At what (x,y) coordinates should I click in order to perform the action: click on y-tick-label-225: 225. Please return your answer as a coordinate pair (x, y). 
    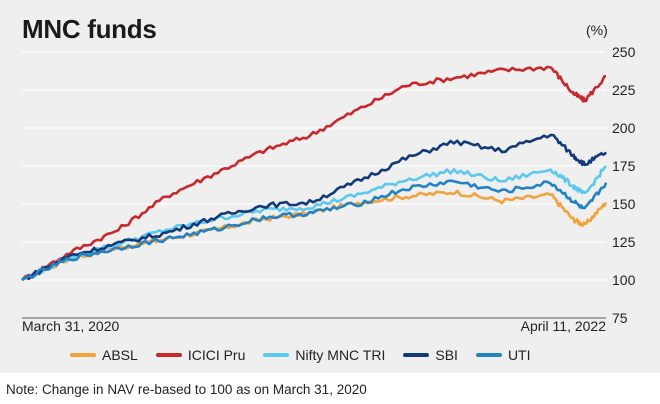
    Looking at the image, I should click on (624, 90).